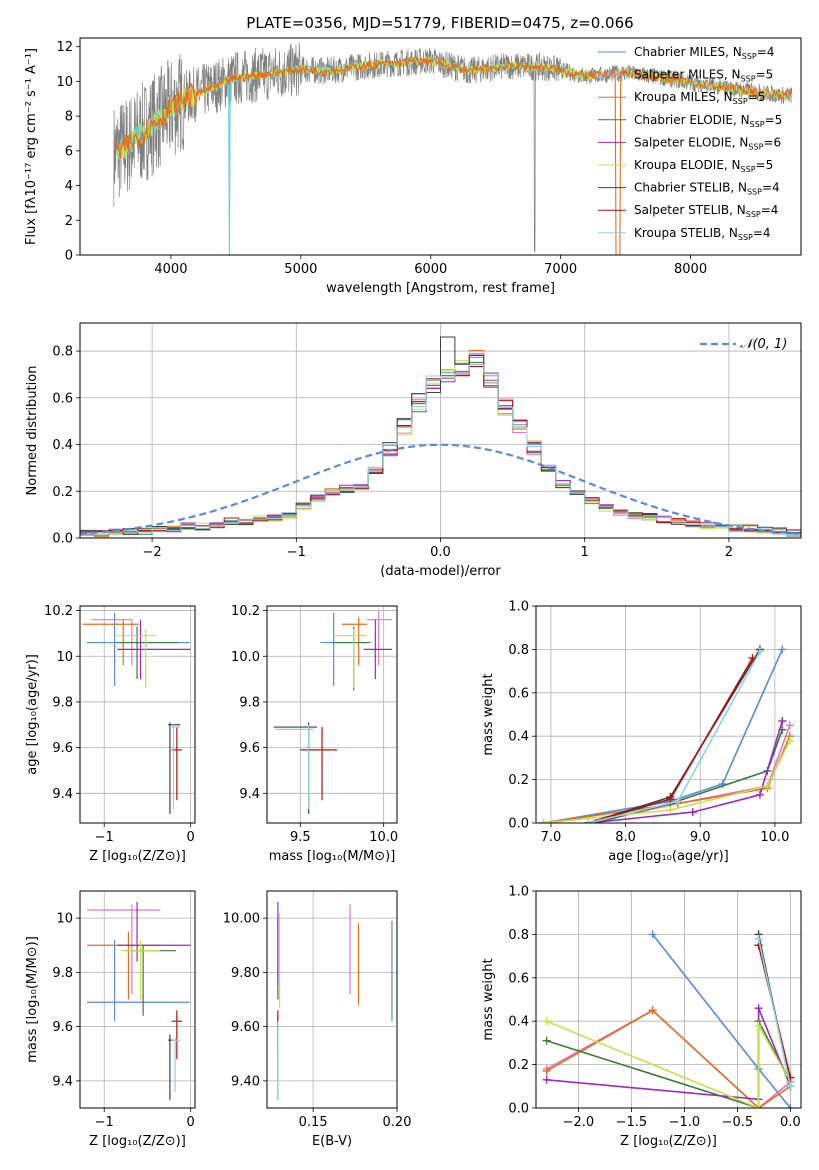 The height and width of the screenshot is (1170, 819). Describe the element at coordinates (170, 269) in the screenshot. I see `tick-label-x: 4000` at that location.